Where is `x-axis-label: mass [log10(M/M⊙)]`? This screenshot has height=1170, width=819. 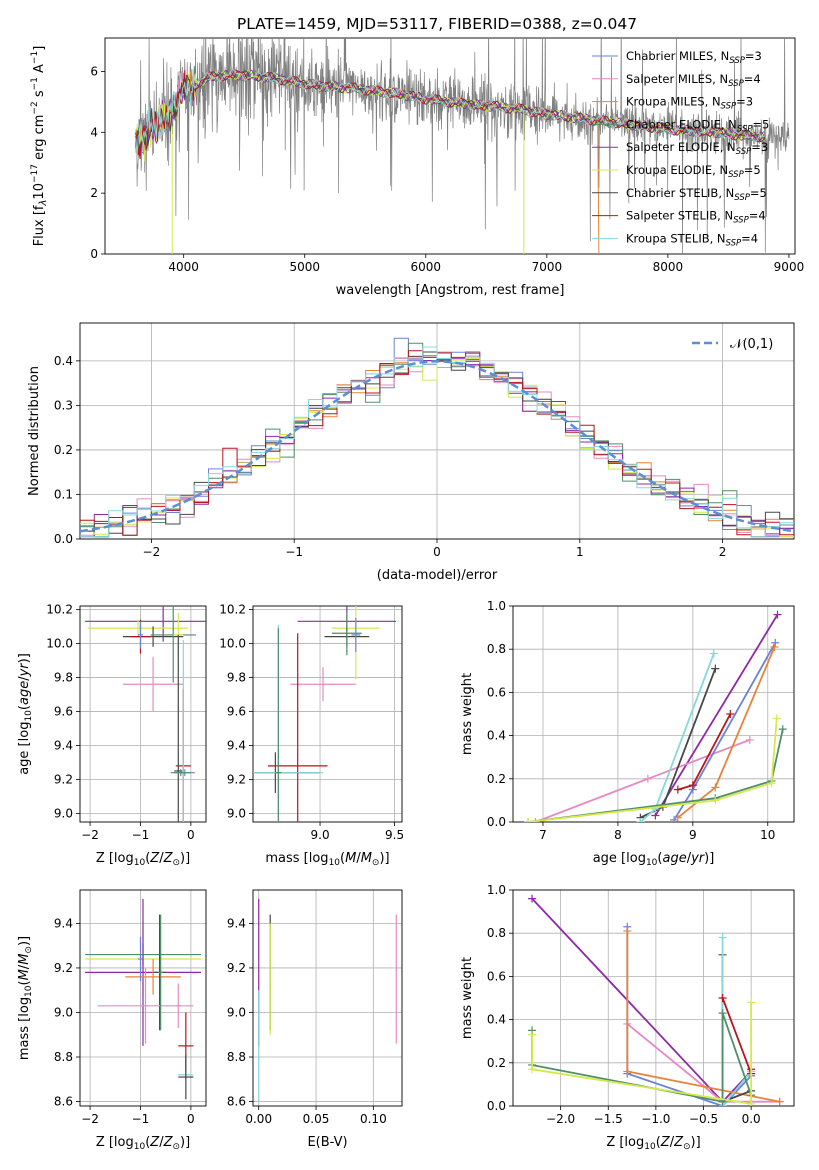
x-axis-label: mass [log10(M/M⊙)] is located at coordinates (327, 859).